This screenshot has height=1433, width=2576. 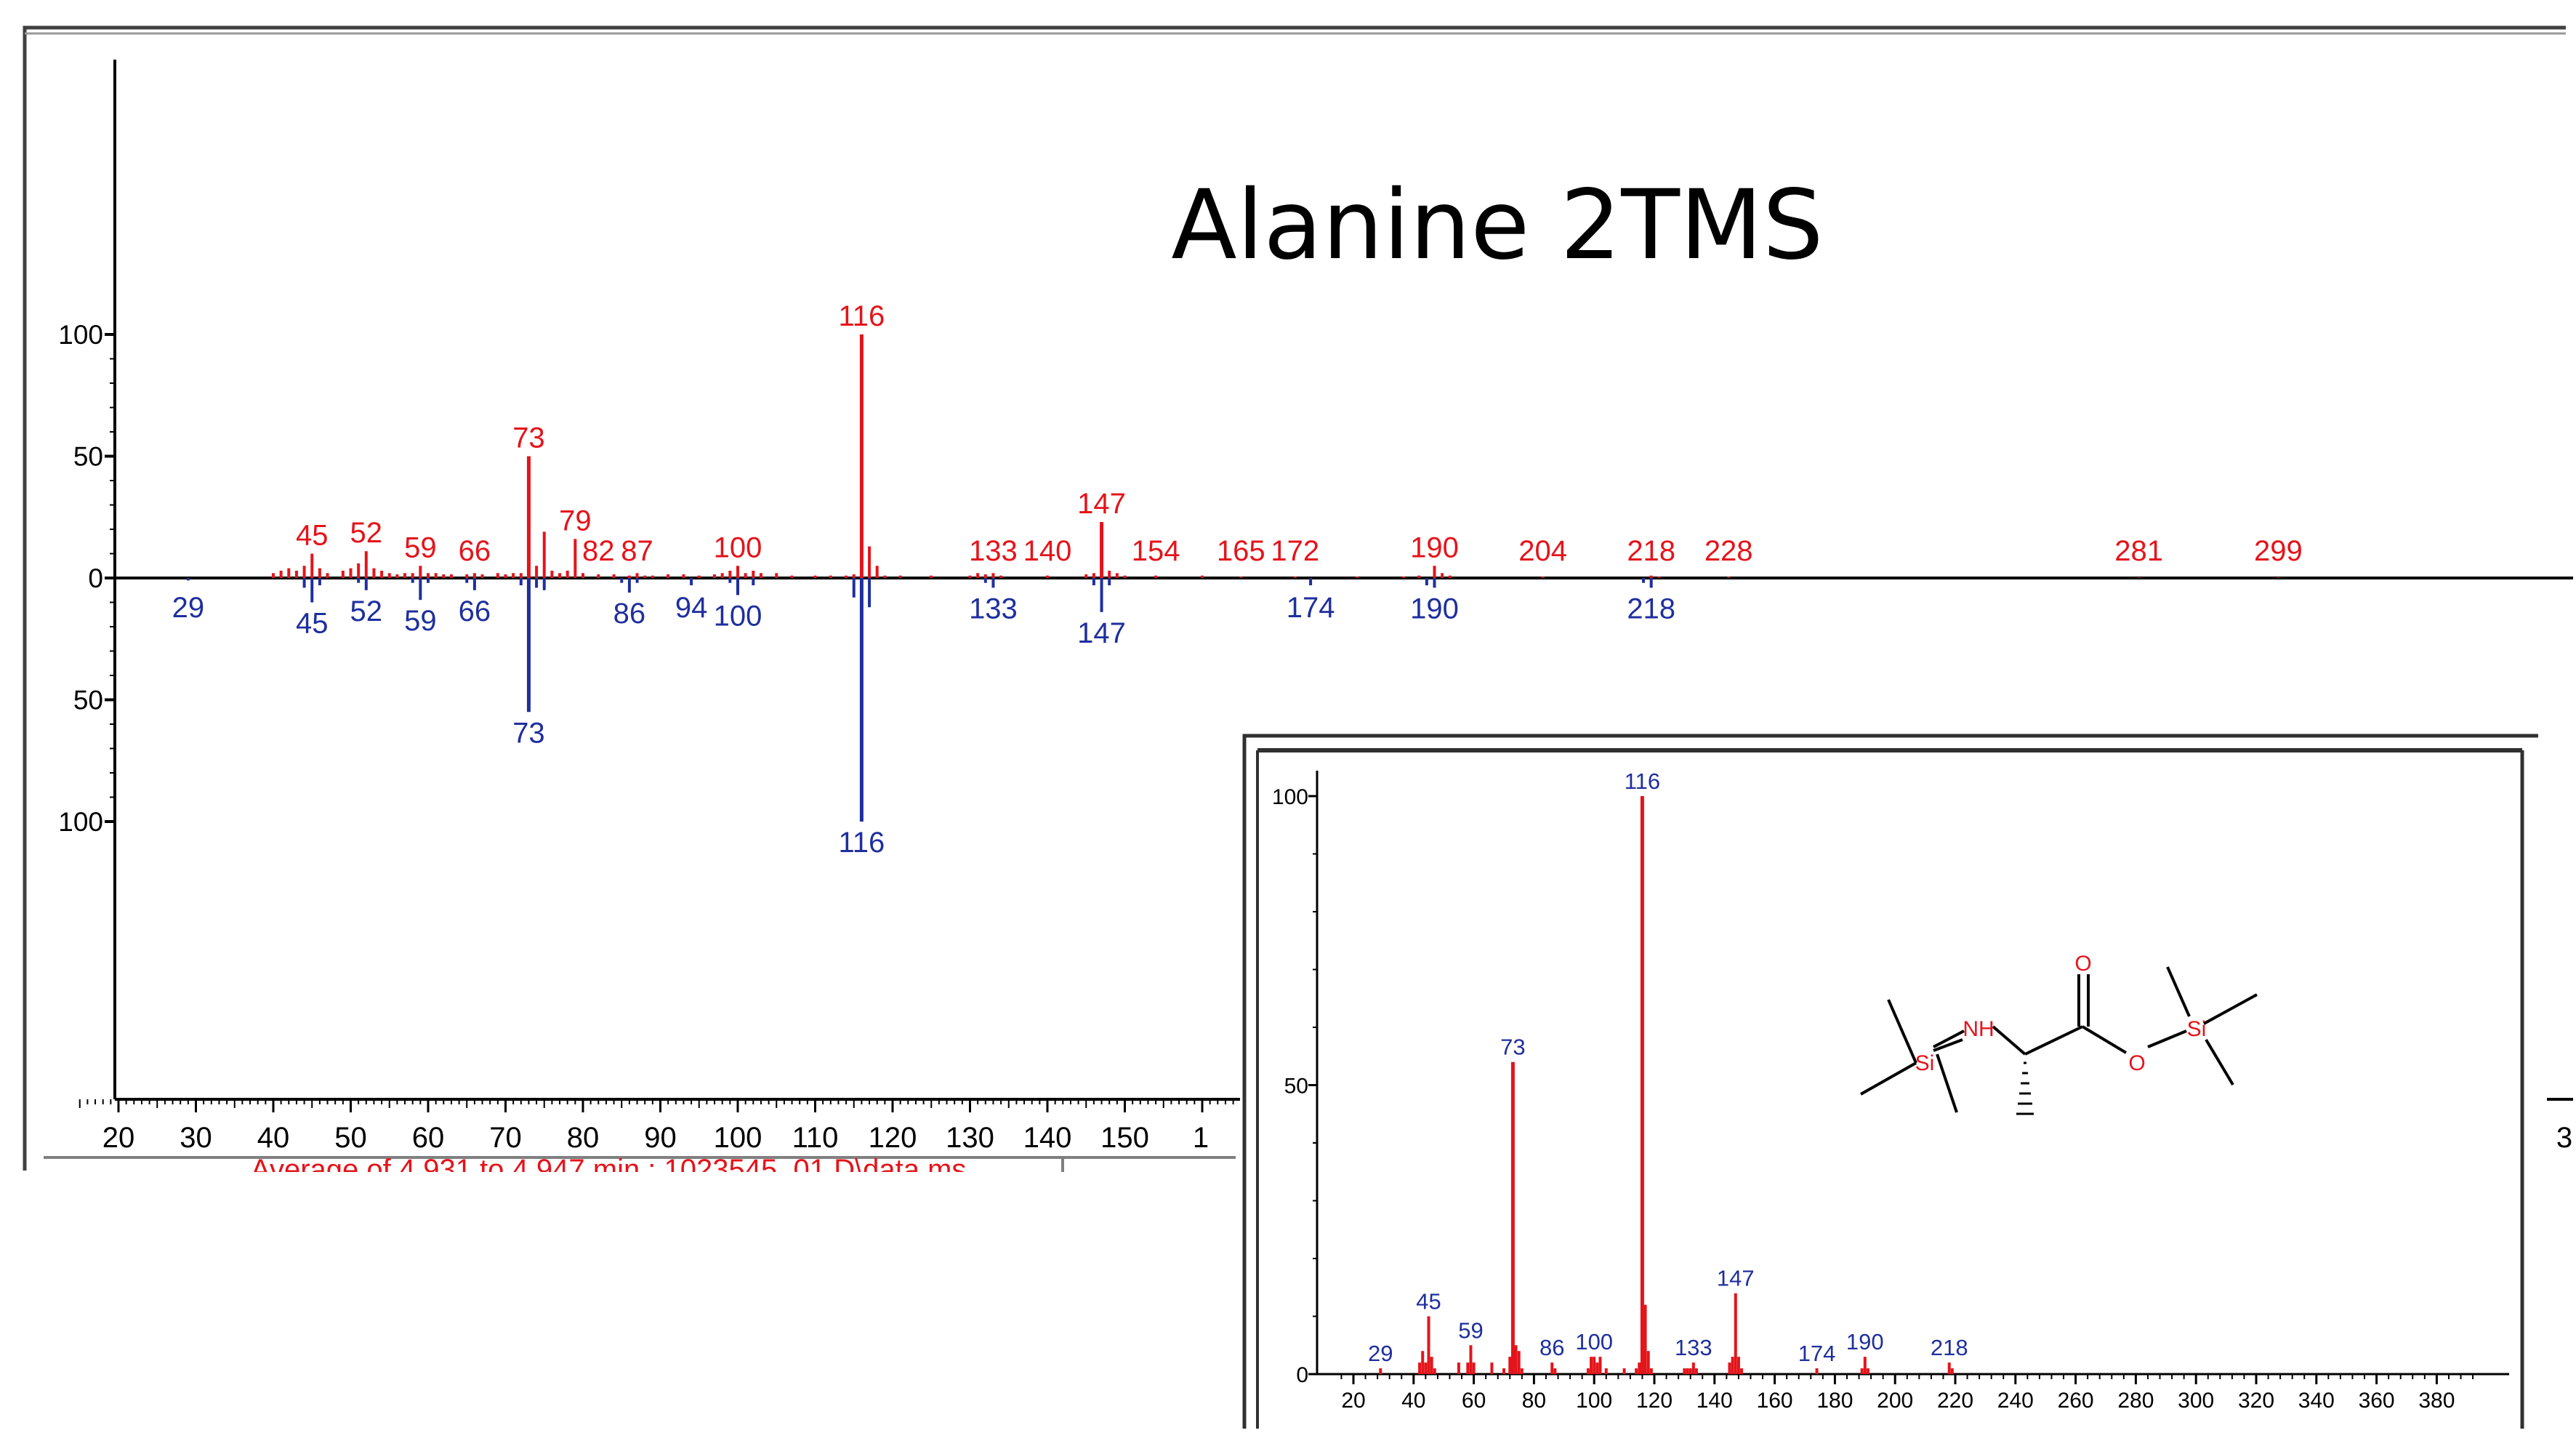 I want to click on library-peak-label: 116, so click(x=862, y=843).